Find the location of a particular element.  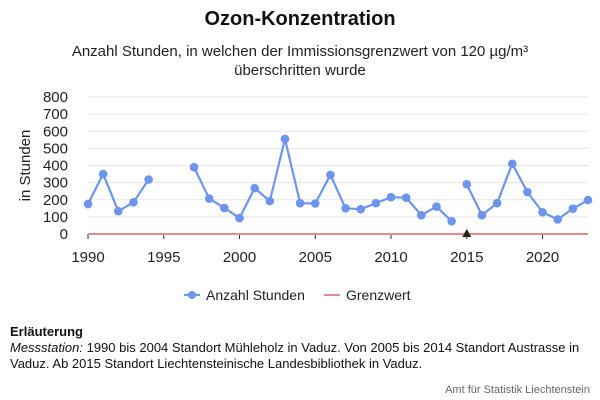

chart-title: Ozon-Konzentration is located at coordinates (300, 19).